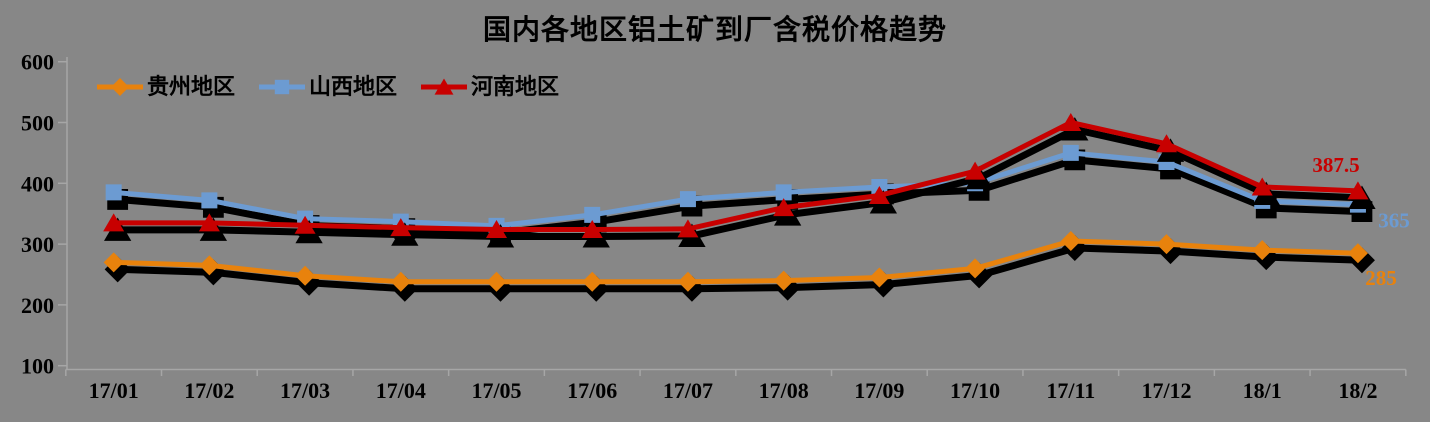 This screenshot has height=422, width=1430. What do you see at coordinates (736, 261) in the screenshot?
I see `series-line-guizhou` at bounding box center [736, 261].